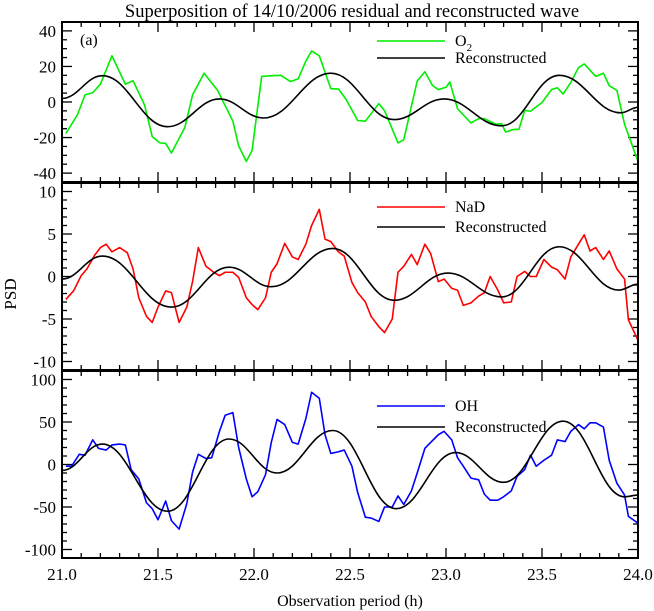 This screenshot has height=611, width=654. Describe the element at coordinates (44, 380) in the screenshot. I see `y-tick-label: 100` at that location.